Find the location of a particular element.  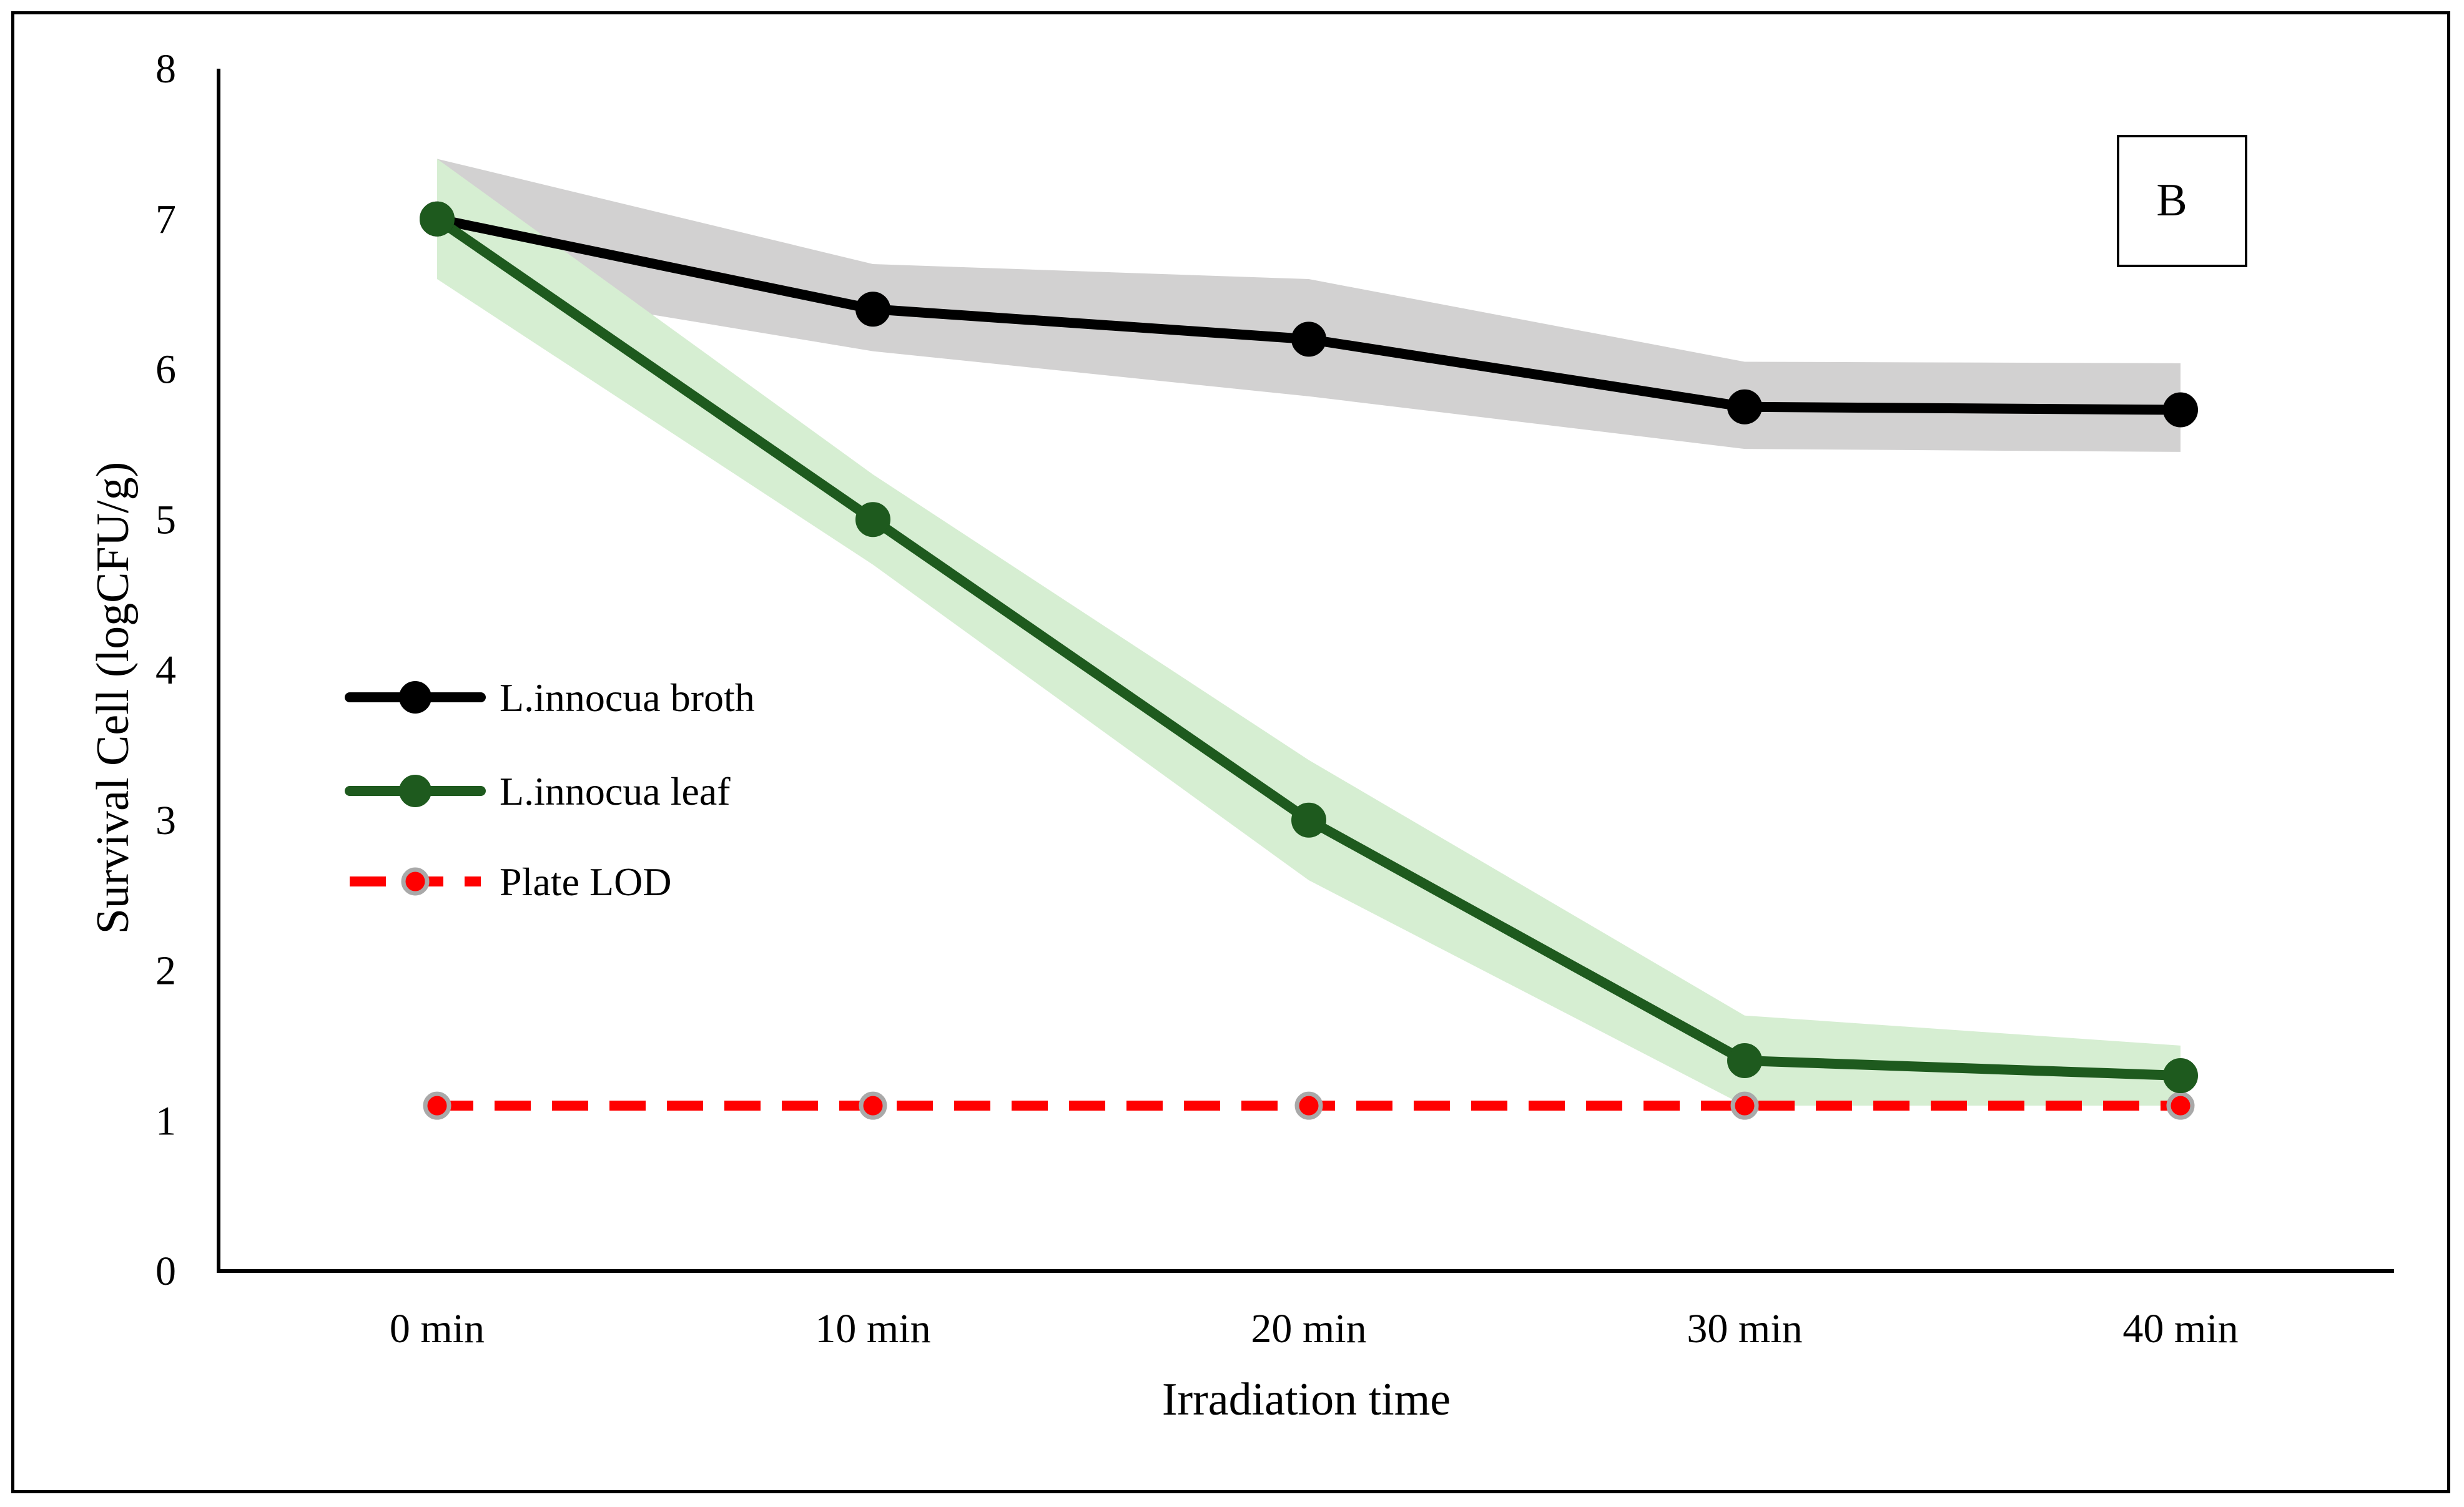

y-tick-label: 2 is located at coordinates (165, 971).